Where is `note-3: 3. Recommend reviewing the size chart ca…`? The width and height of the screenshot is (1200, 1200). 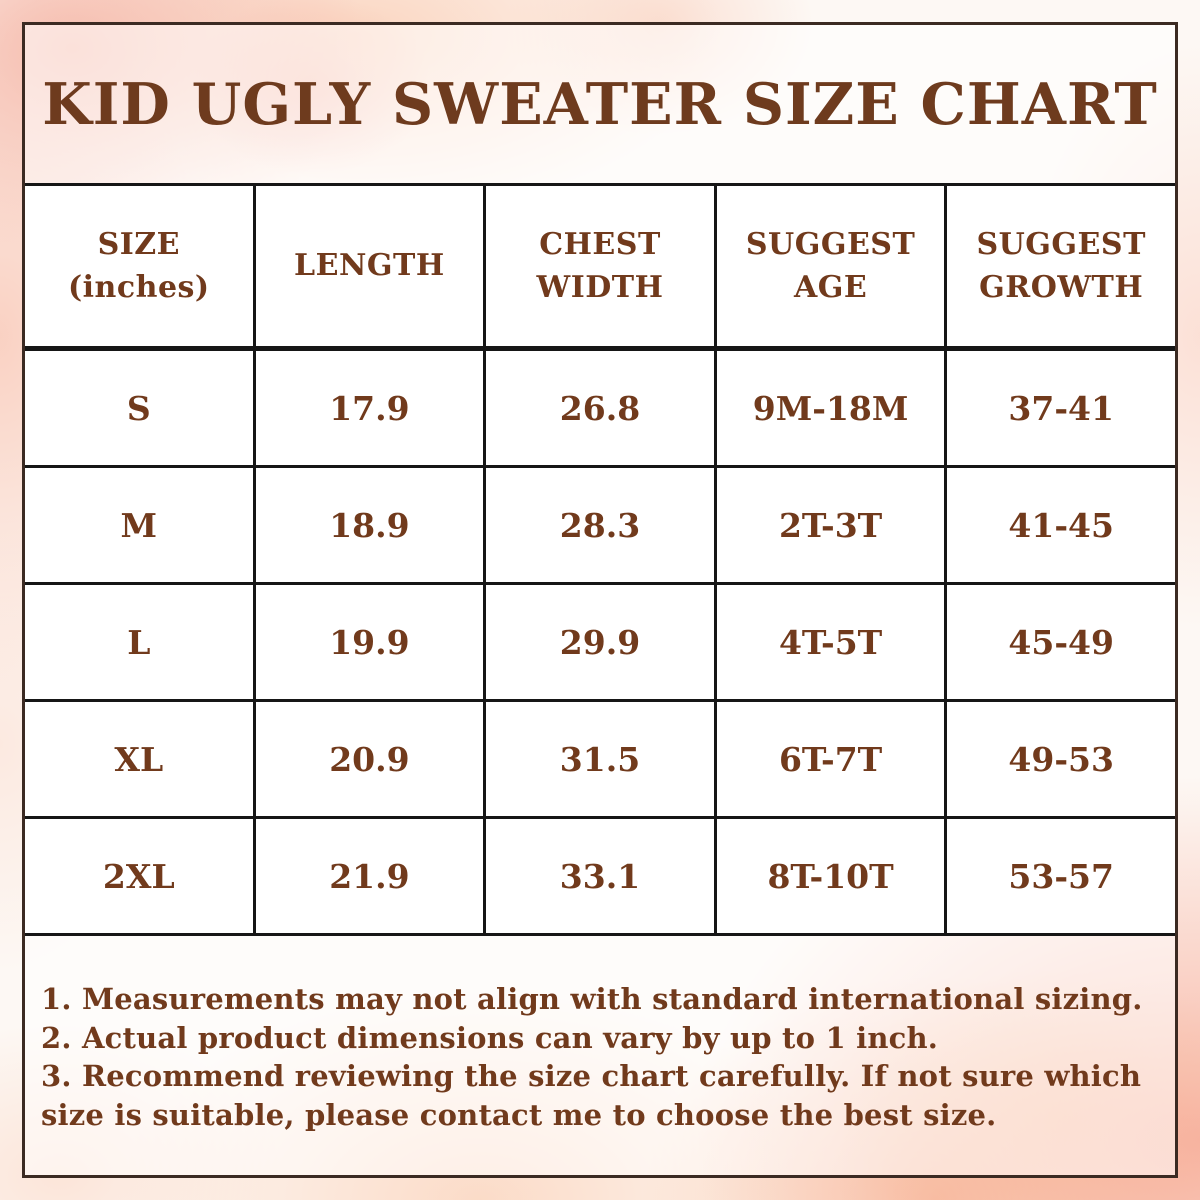 note-3: 3. Recommend reviewing the size chart ca… is located at coordinates (591, 1095).